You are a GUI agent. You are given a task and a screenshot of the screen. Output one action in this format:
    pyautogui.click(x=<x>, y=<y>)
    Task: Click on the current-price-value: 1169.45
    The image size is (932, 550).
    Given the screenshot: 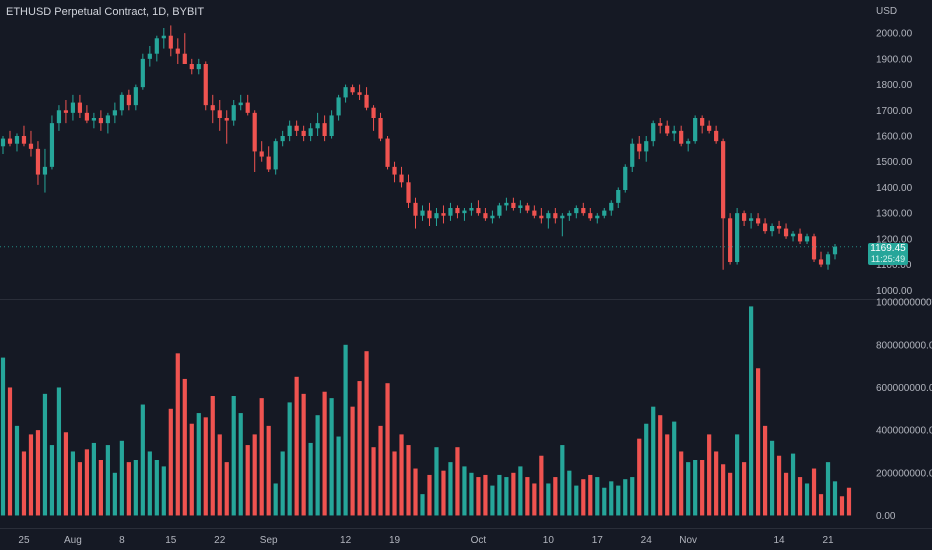 What is the action you would take?
    pyautogui.click(x=888, y=248)
    